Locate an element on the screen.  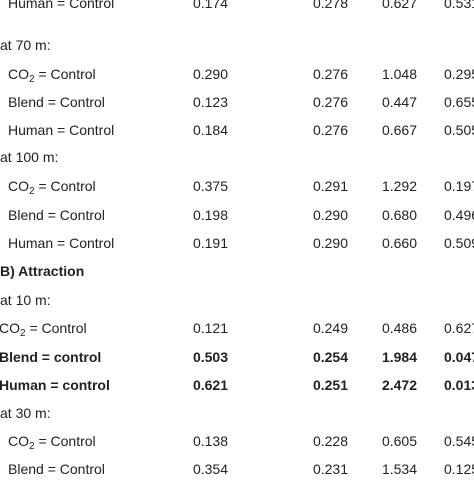
group-heading-row: at 70 m: is located at coordinates (237, 45).